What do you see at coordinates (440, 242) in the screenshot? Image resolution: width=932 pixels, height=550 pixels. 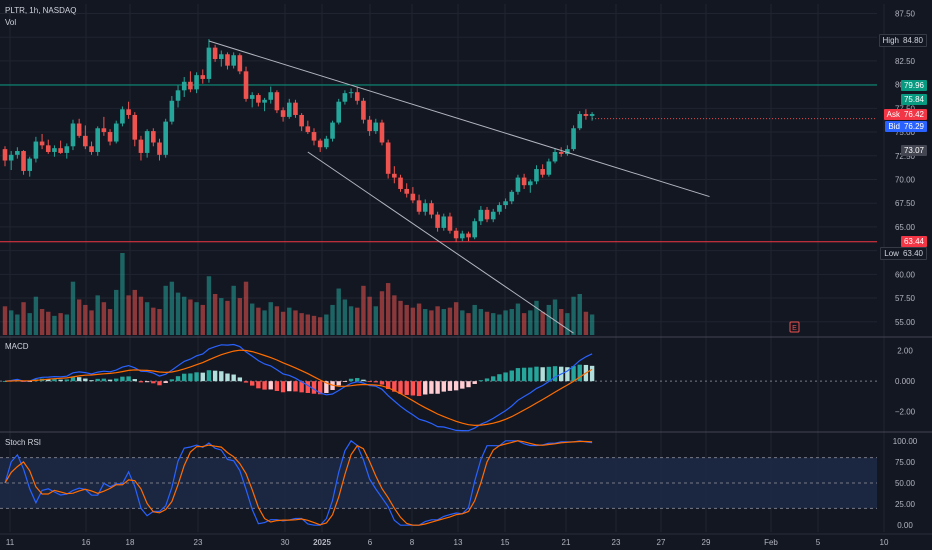 I see `trendline-lower` at bounding box center [440, 242].